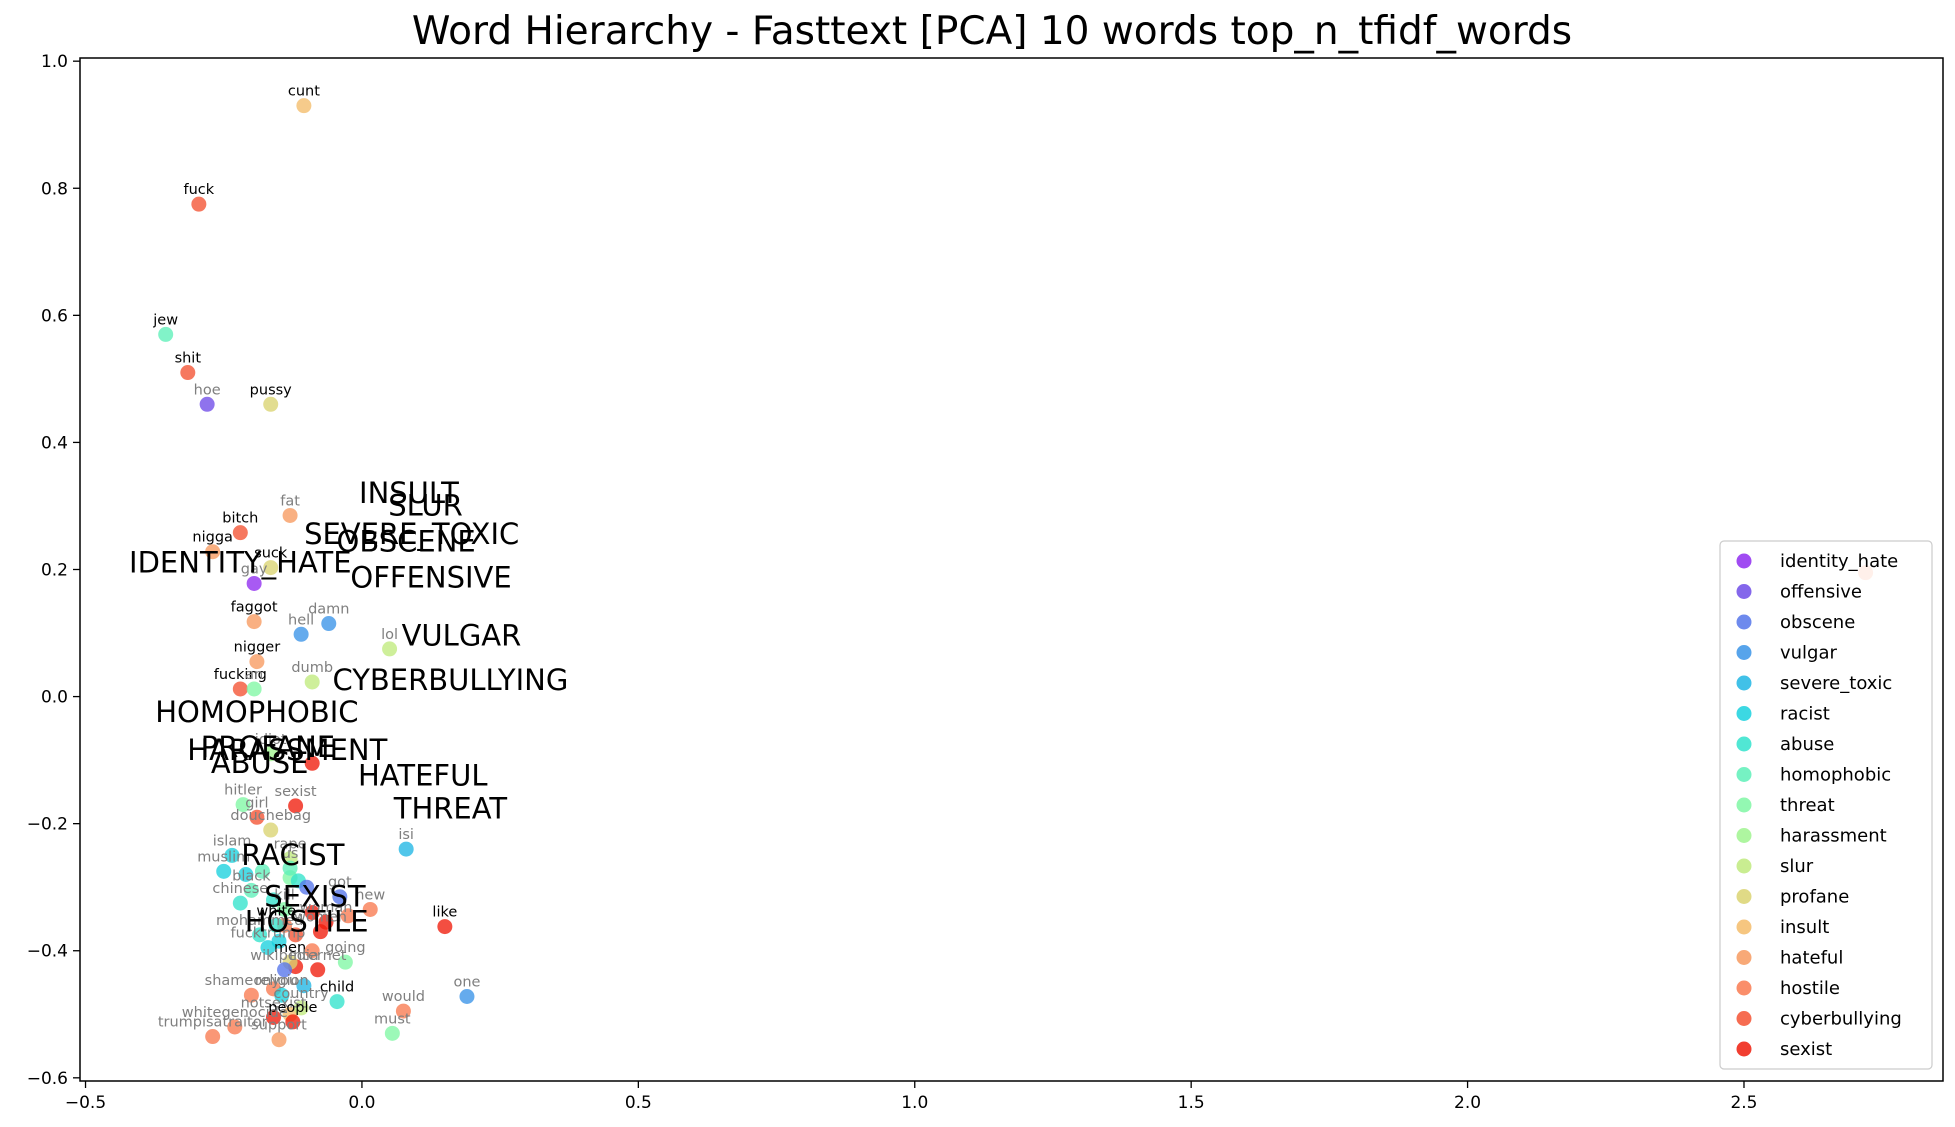 The height and width of the screenshot is (1127, 1955). I want to click on legend-marker-harassment, so click(1744, 835).